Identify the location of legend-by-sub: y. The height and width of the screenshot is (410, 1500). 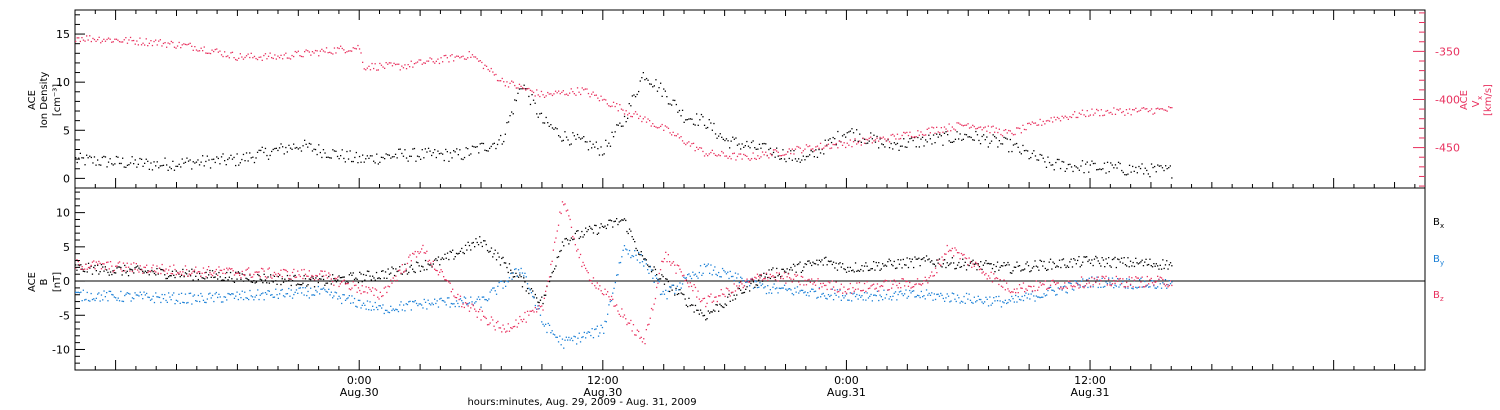
(1442, 263).